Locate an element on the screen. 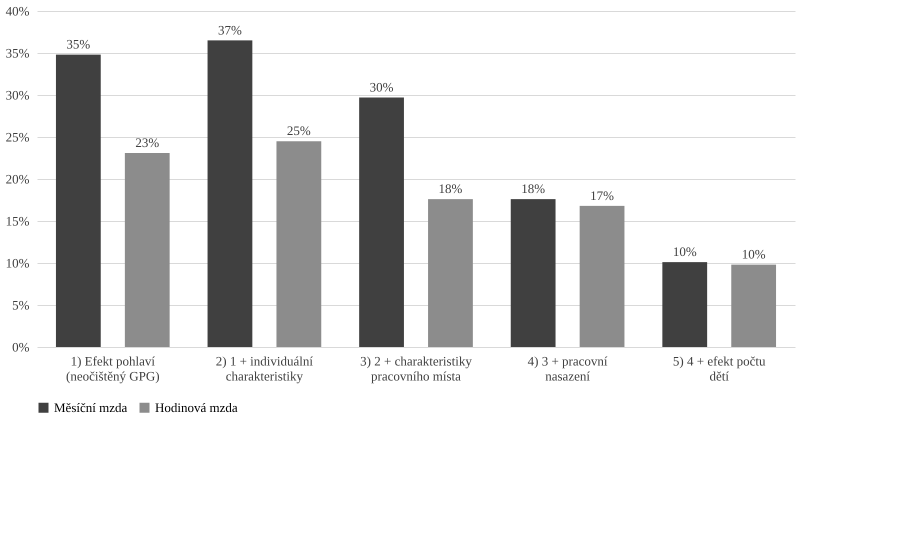  x-tick-label: 1) Efekt pohlaví (neočištěný GPG) is located at coordinates (113, 369).